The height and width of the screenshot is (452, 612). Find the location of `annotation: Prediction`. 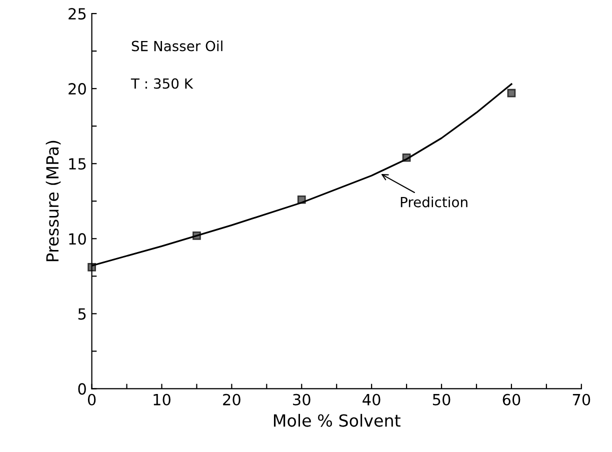

annotation: Prediction is located at coordinates (434, 202).